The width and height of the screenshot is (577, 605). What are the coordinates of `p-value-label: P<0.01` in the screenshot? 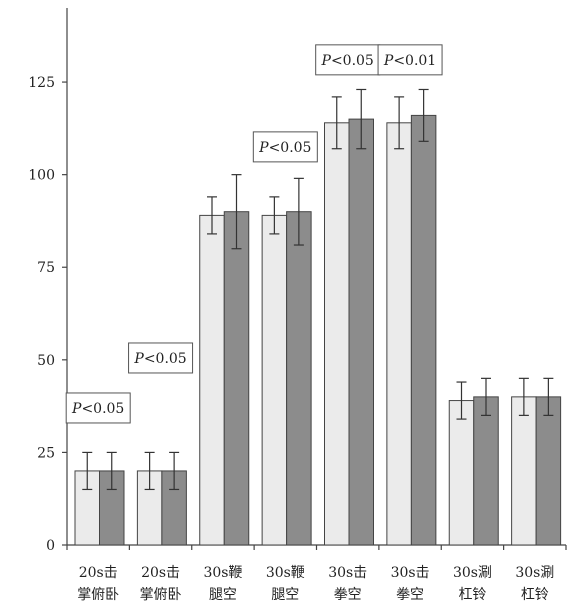 It's located at (409, 61).